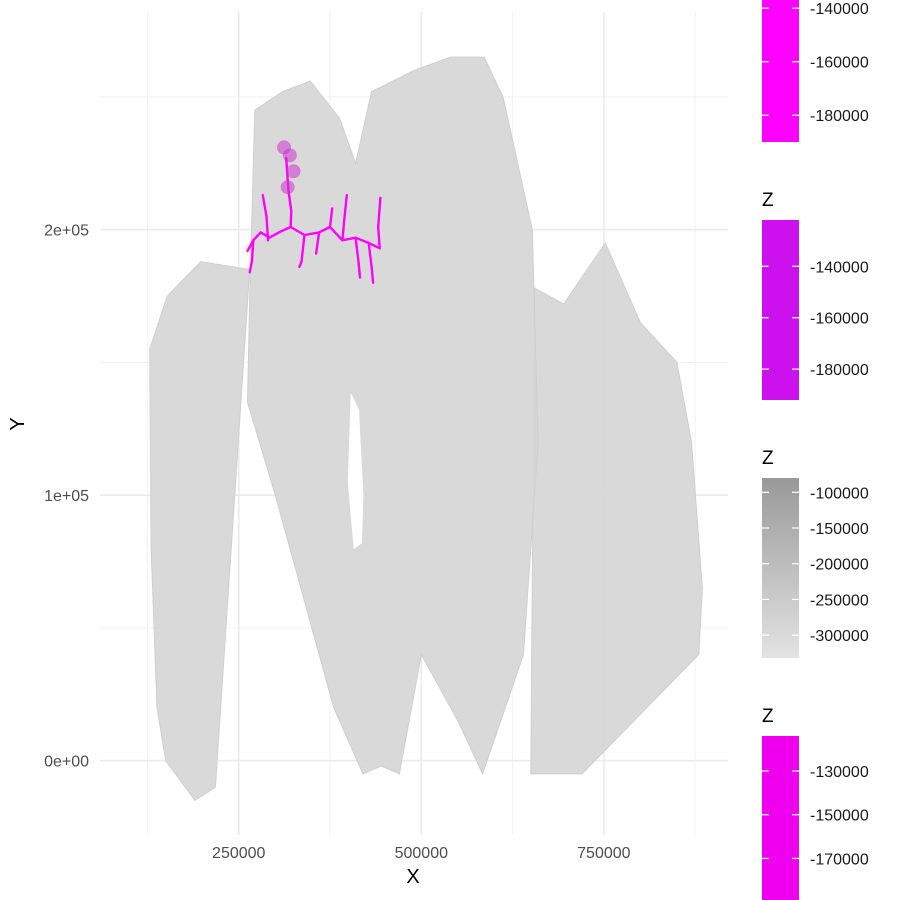 The image size is (900, 900). I want to click on legend-label: -250000, so click(839, 600).